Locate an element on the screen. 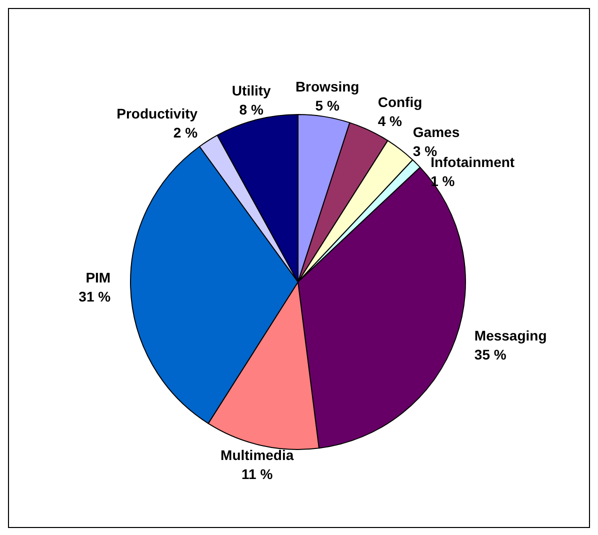 This screenshot has width=598, height=535. data-label: 4 % is located at coordinates (390, 121).